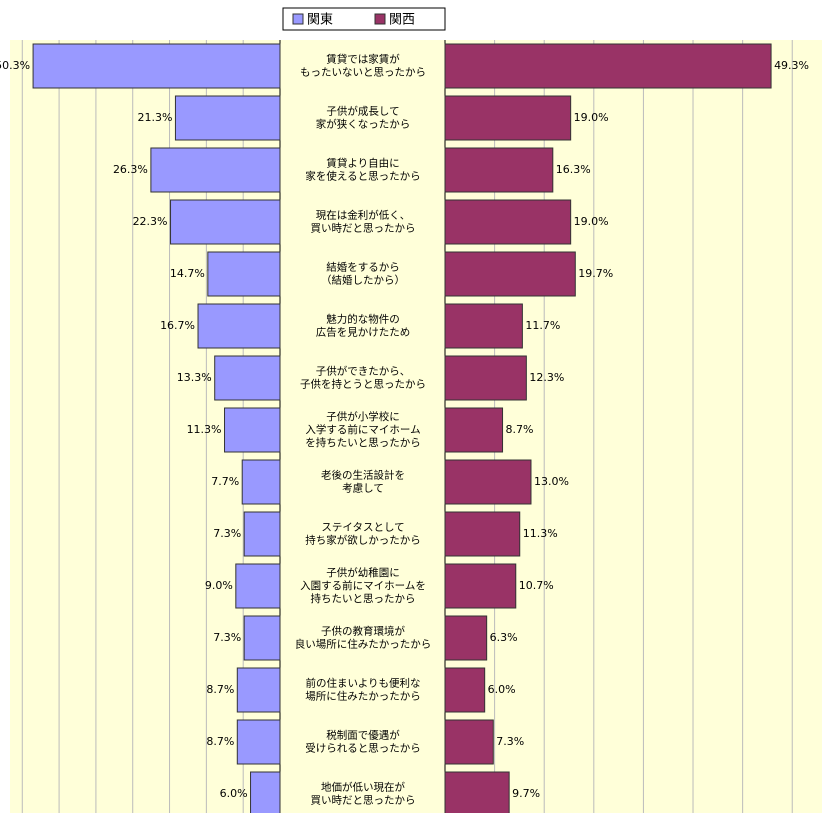  What do you see at coordinates (363, 332) in the screenshot?
I see `category-line: 広告を見かけたため` at bounding box center [363, 332].